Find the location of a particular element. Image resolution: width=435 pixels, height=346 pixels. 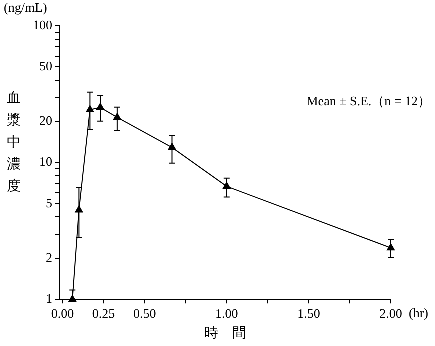

y-tick-label: 10 is located at coordinates (46, 162).